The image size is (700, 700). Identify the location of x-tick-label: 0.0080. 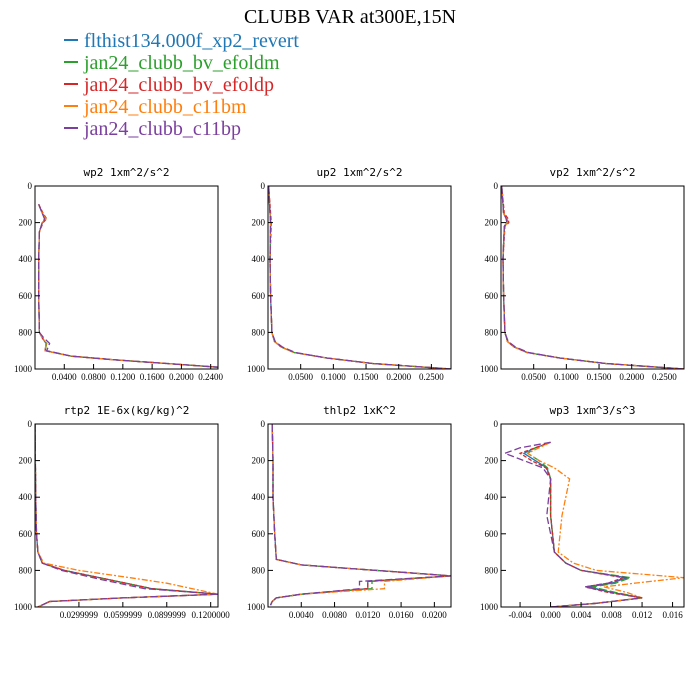
(334, 615).